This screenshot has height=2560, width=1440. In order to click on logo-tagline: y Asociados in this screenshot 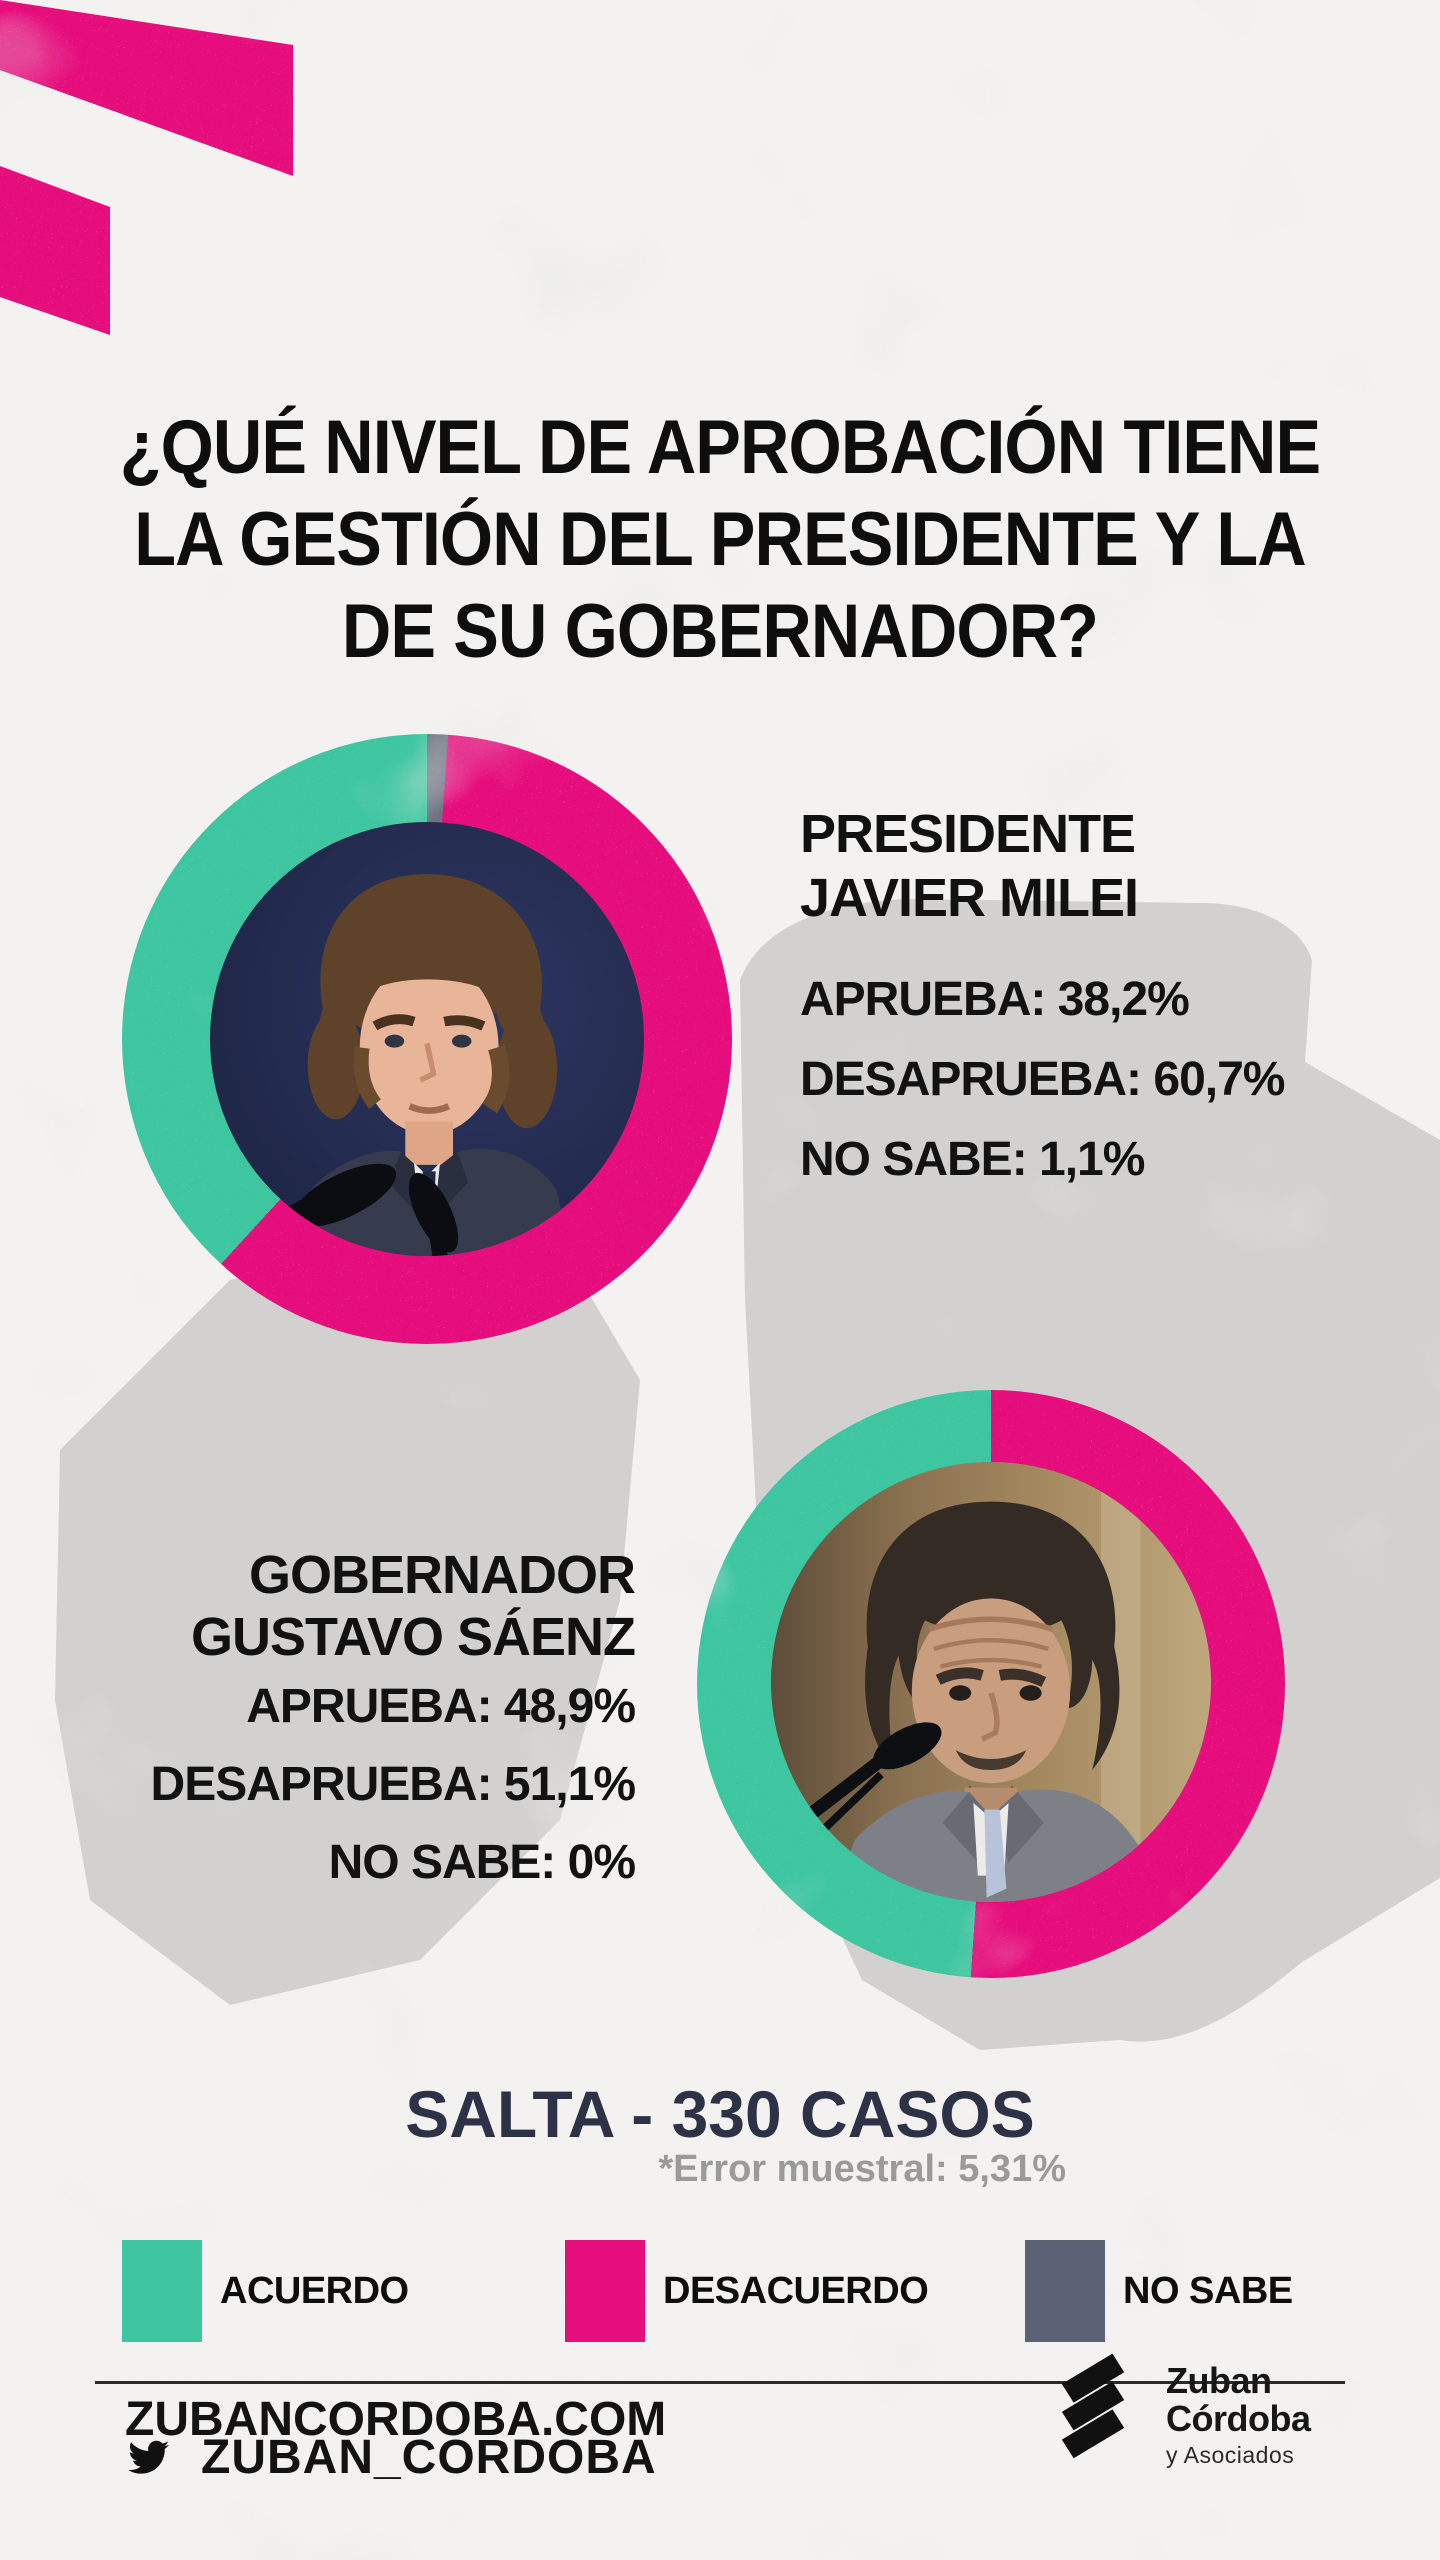, I will do `click(1230, 2455)`.